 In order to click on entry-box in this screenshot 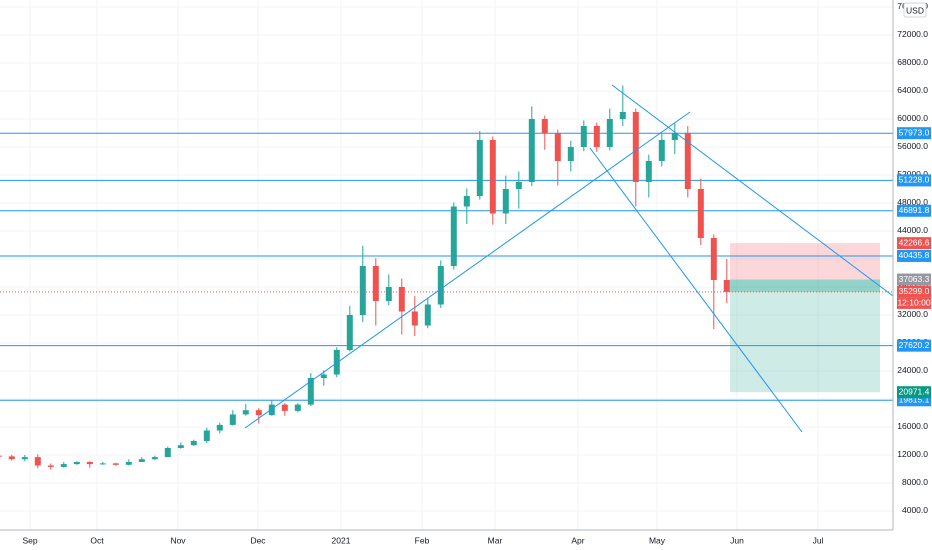, I will do `click(914, 279)`.